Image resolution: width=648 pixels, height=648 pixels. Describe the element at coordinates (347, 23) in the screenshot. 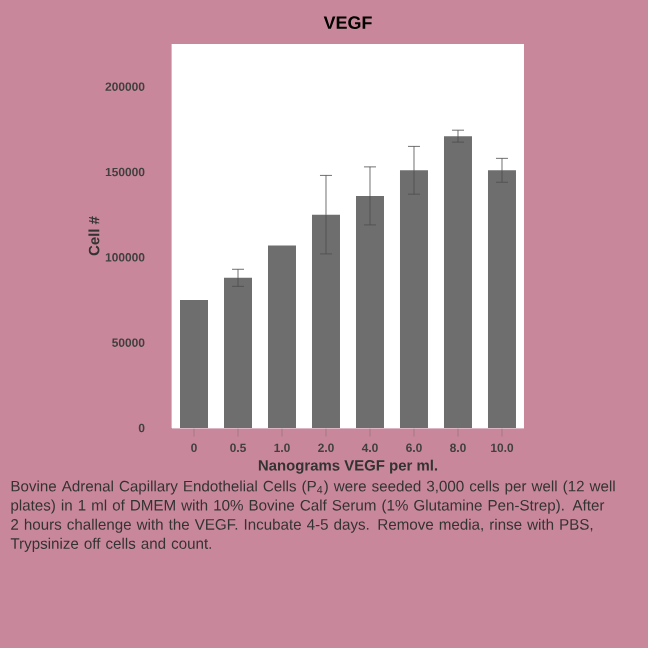

I see `chart-title: VEGF` at that location.